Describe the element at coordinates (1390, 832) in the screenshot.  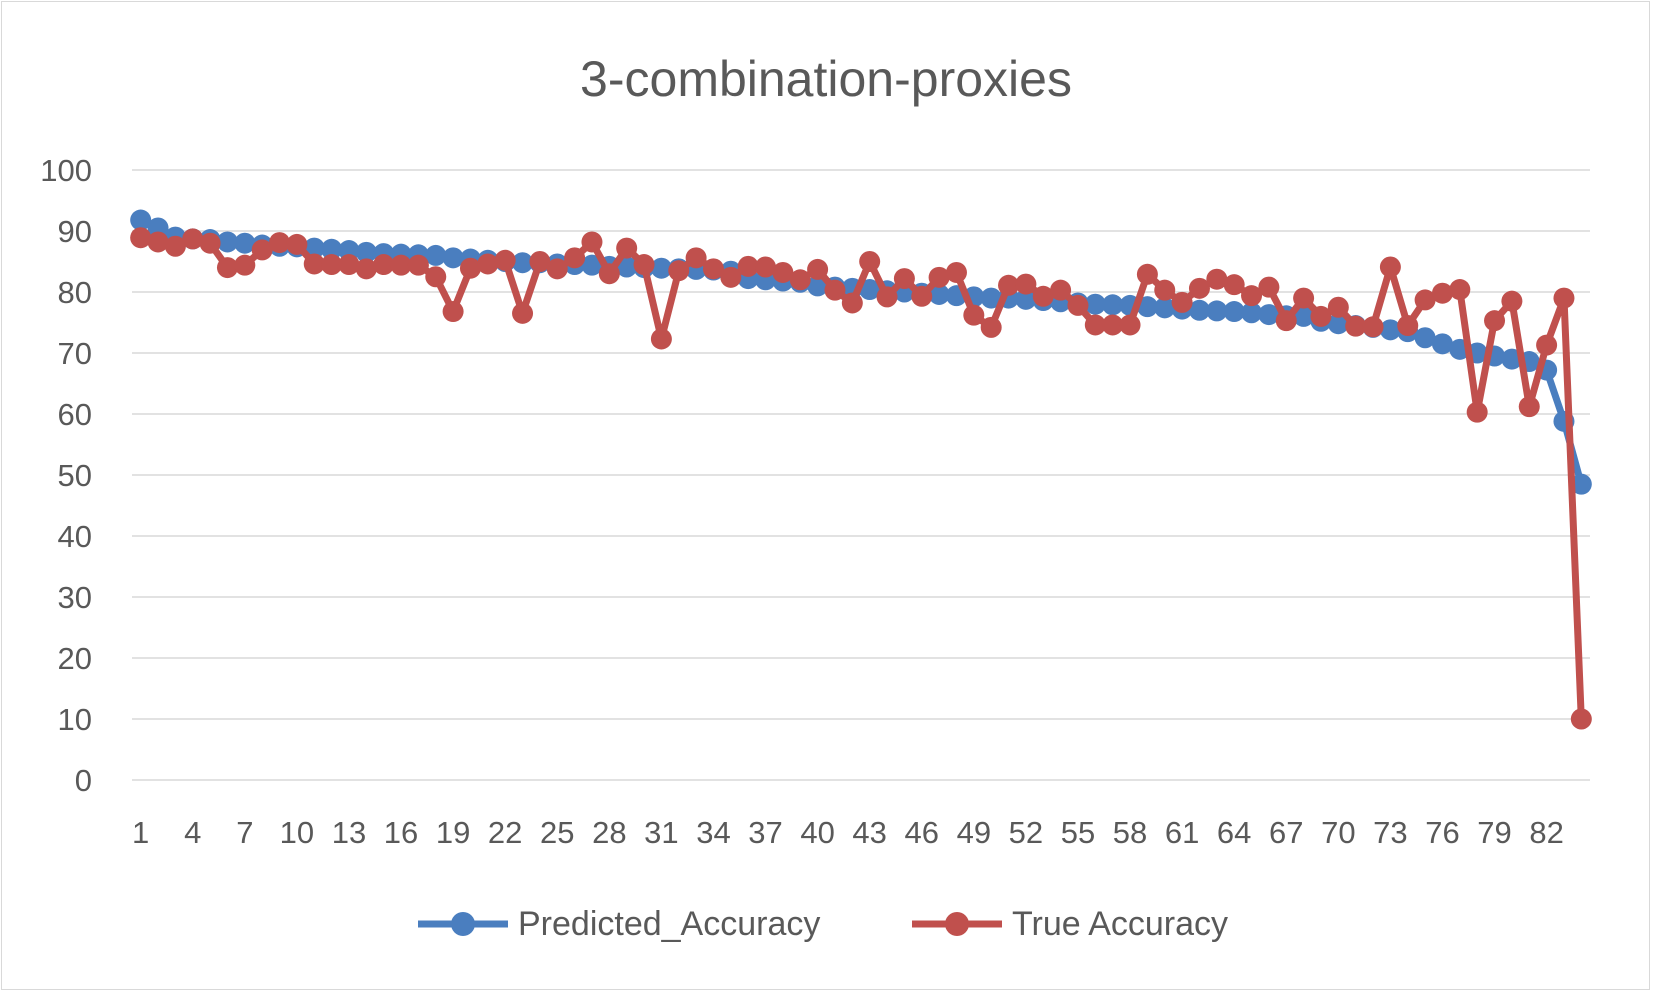
I see `x-tick-label: 73` at that location.